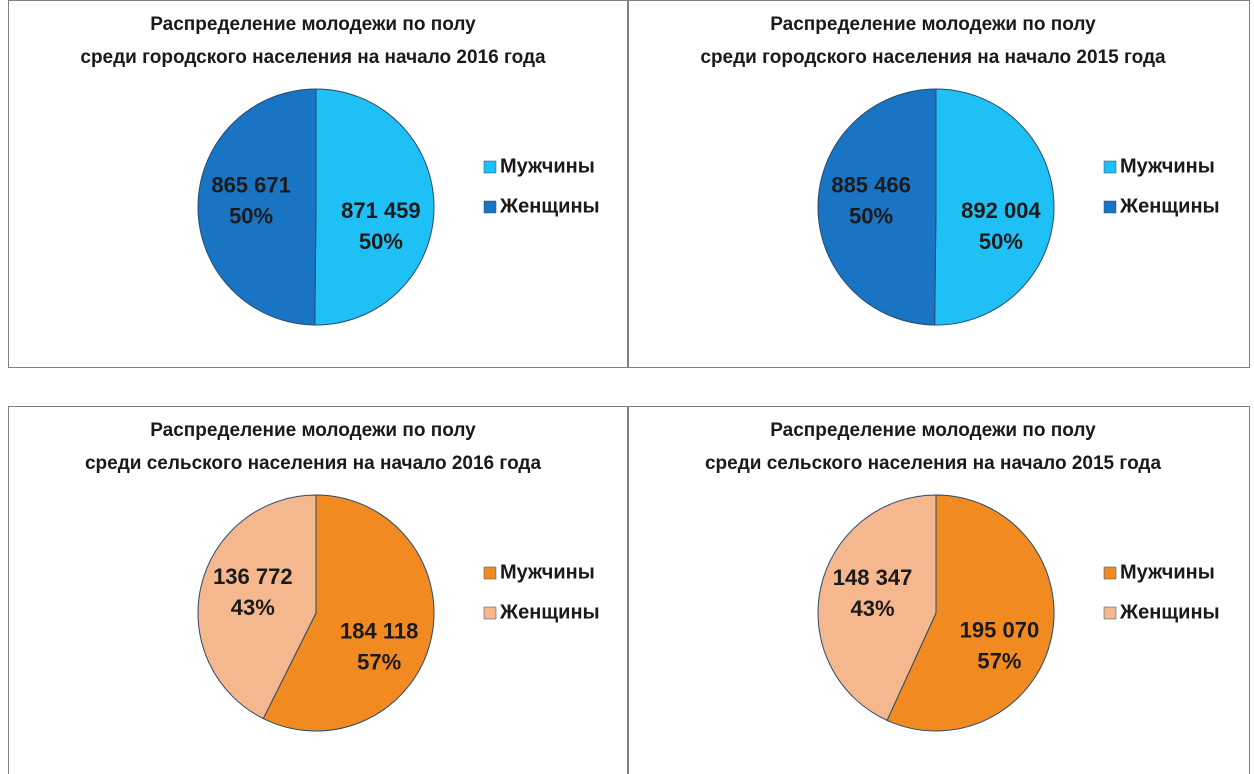  What do you see at coordinates (1001, 210) in the screenshot?
I see `slice-value-label: 892 004` at bounding box center [1001, 210].